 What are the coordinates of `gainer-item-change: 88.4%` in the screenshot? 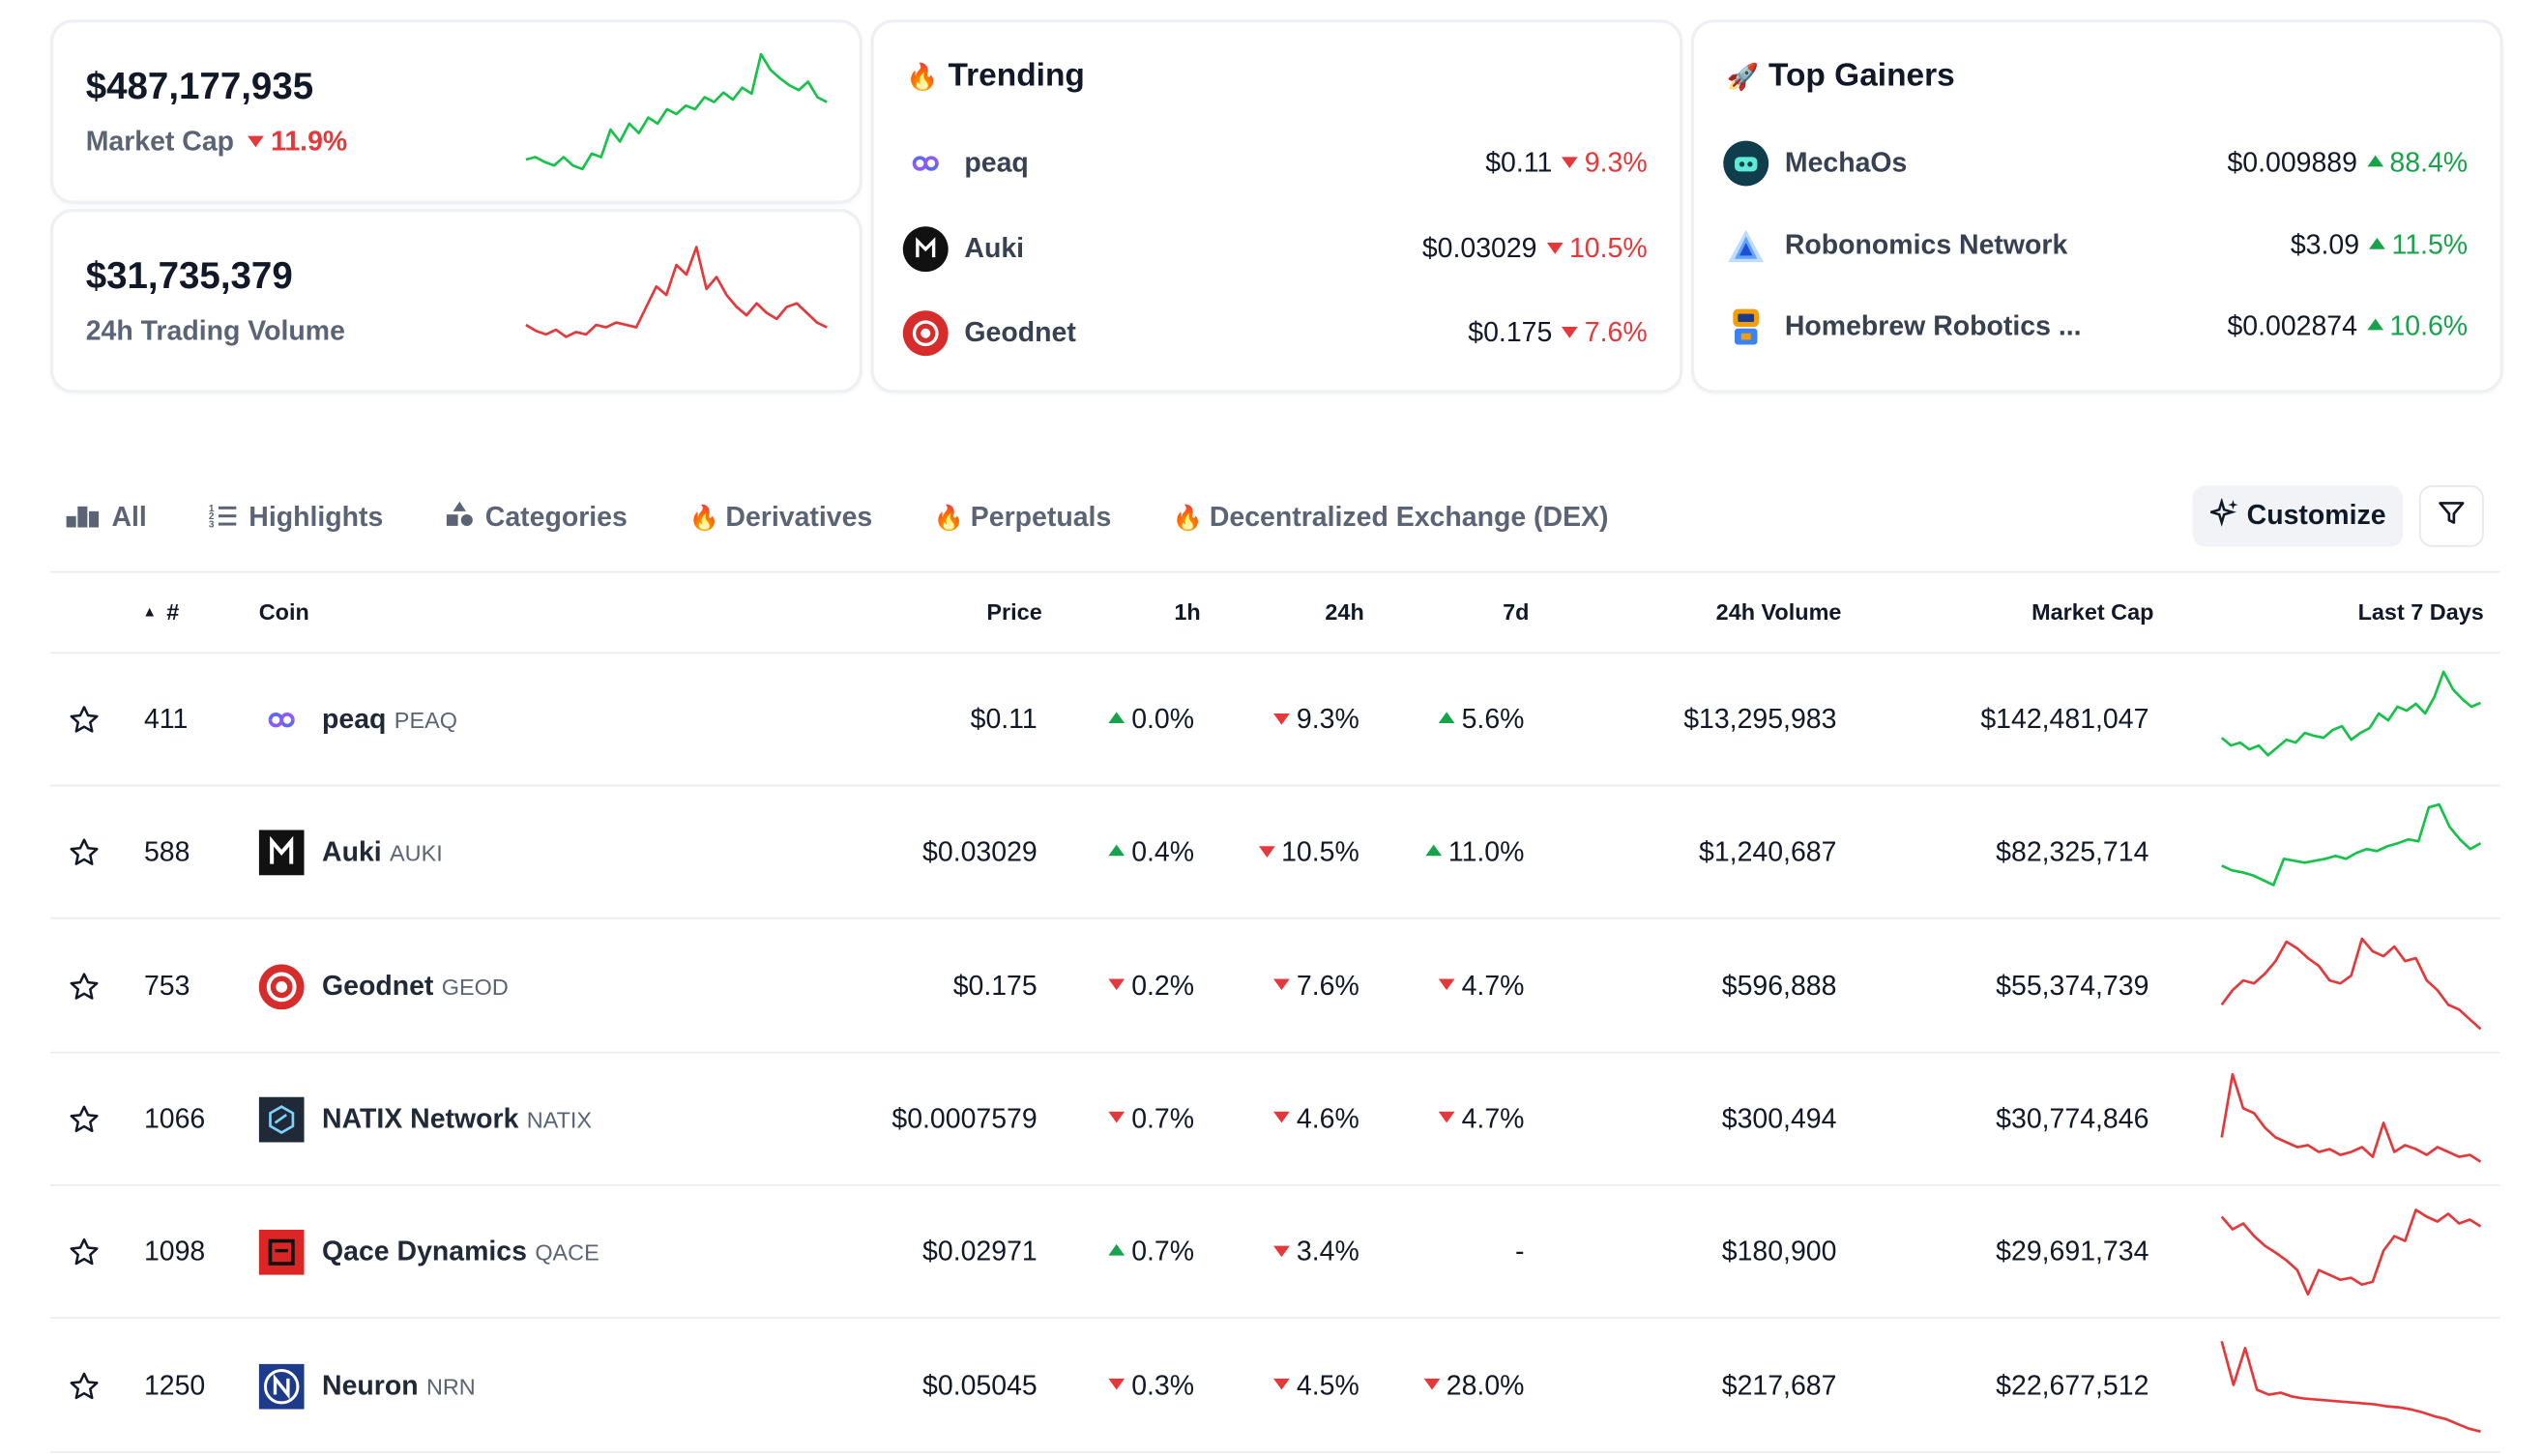 It's located at (2417, 163).